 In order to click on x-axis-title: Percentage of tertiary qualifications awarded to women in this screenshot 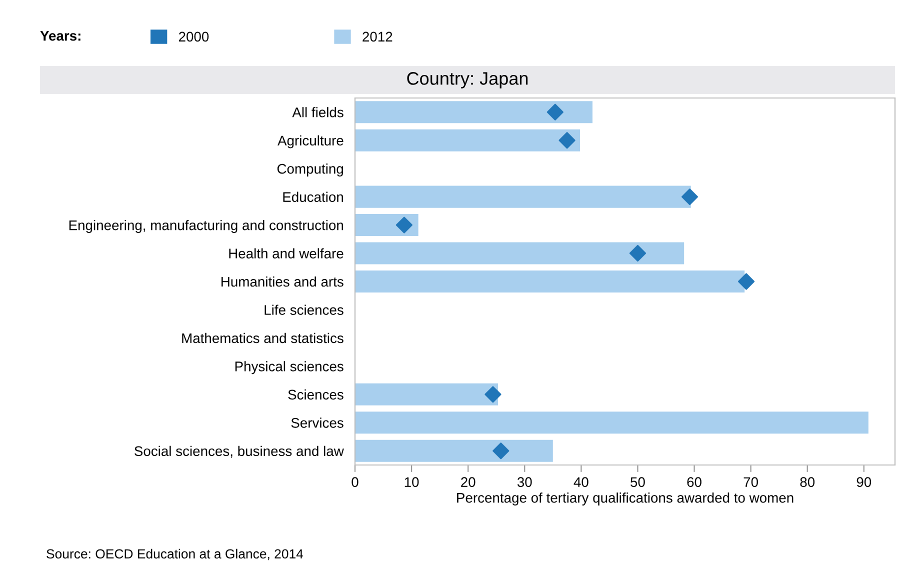, I will do `click(625, 499)`.